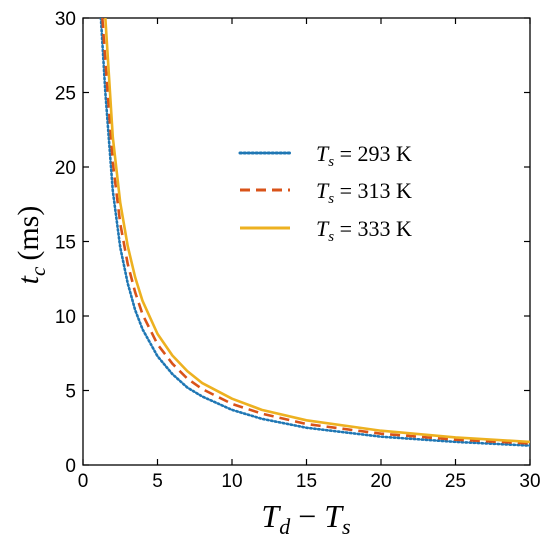 The width and height of the screenshot is (550, 542). I want to click on legend: Ts = 293 K Ts = 313 K Ts = 333 K, so click(325, 193).